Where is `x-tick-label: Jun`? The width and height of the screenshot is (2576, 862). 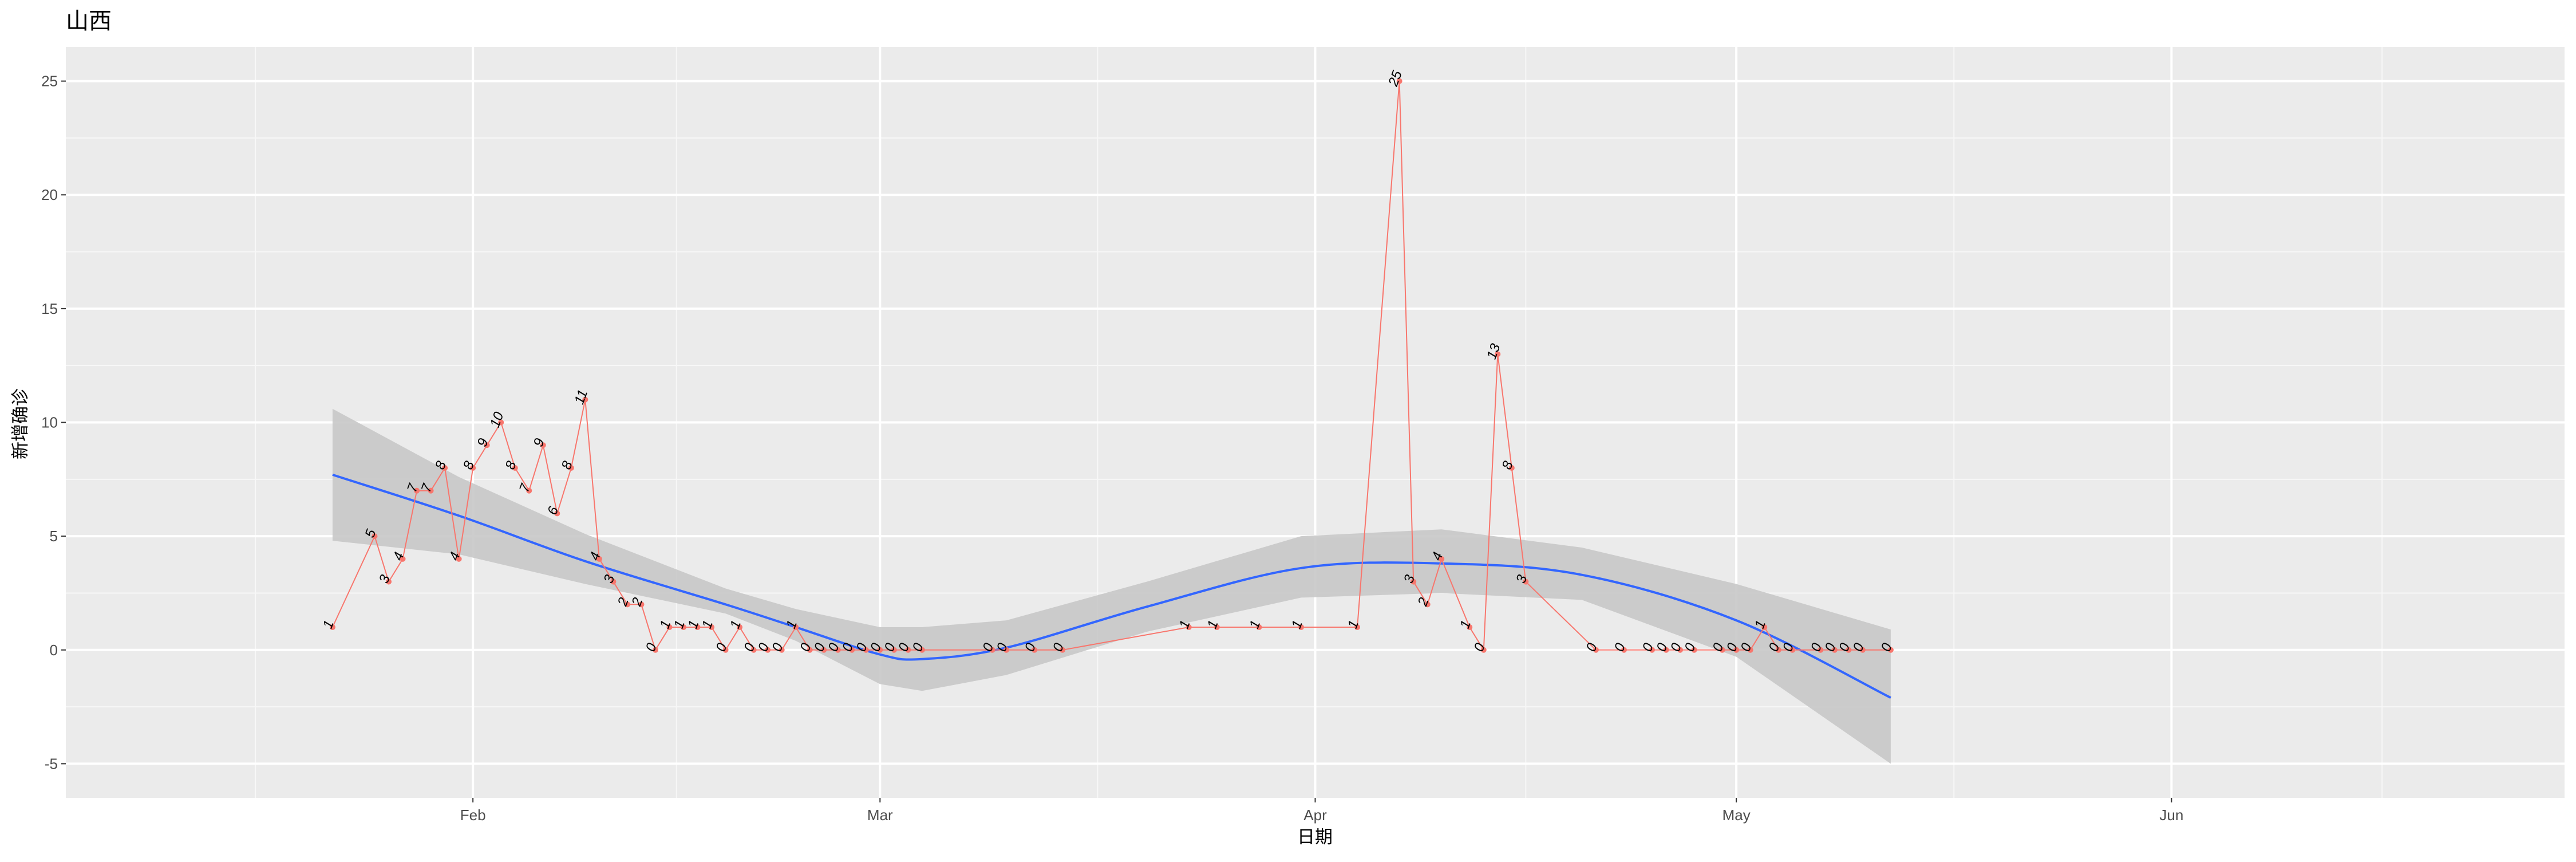
x-tick-label: Jun is located at coordinates (2171, 815).